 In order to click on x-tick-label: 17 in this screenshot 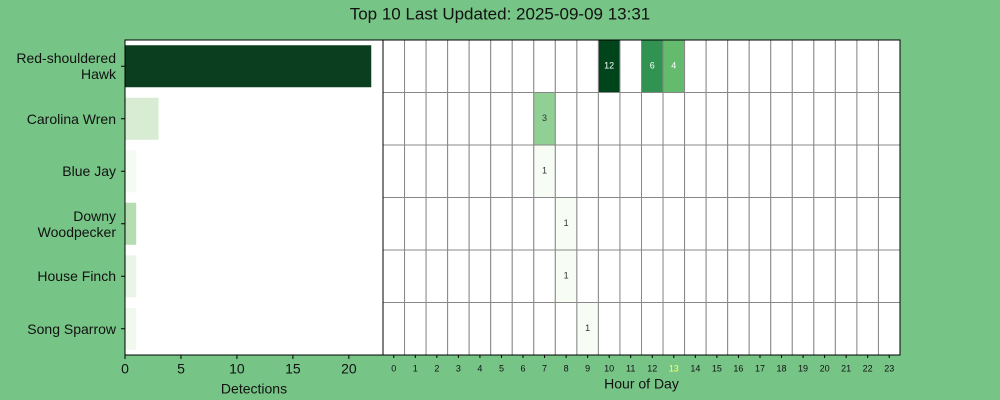, I will do `click(760, 368)`.